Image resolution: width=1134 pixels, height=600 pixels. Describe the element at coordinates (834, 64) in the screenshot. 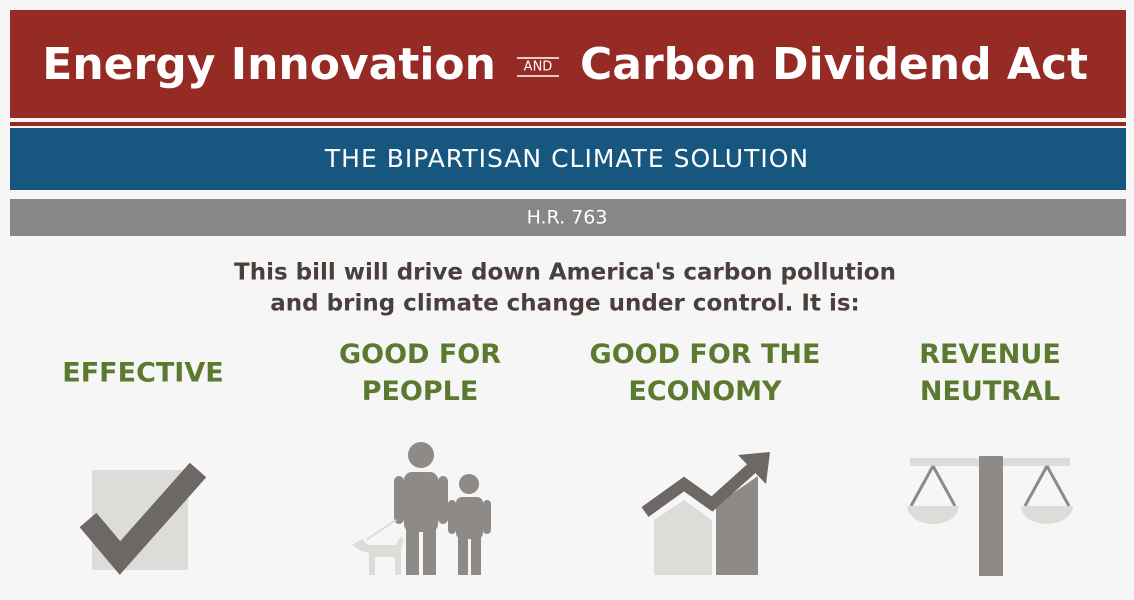

I see `title-right: Carbon Dividend Act` at that location.